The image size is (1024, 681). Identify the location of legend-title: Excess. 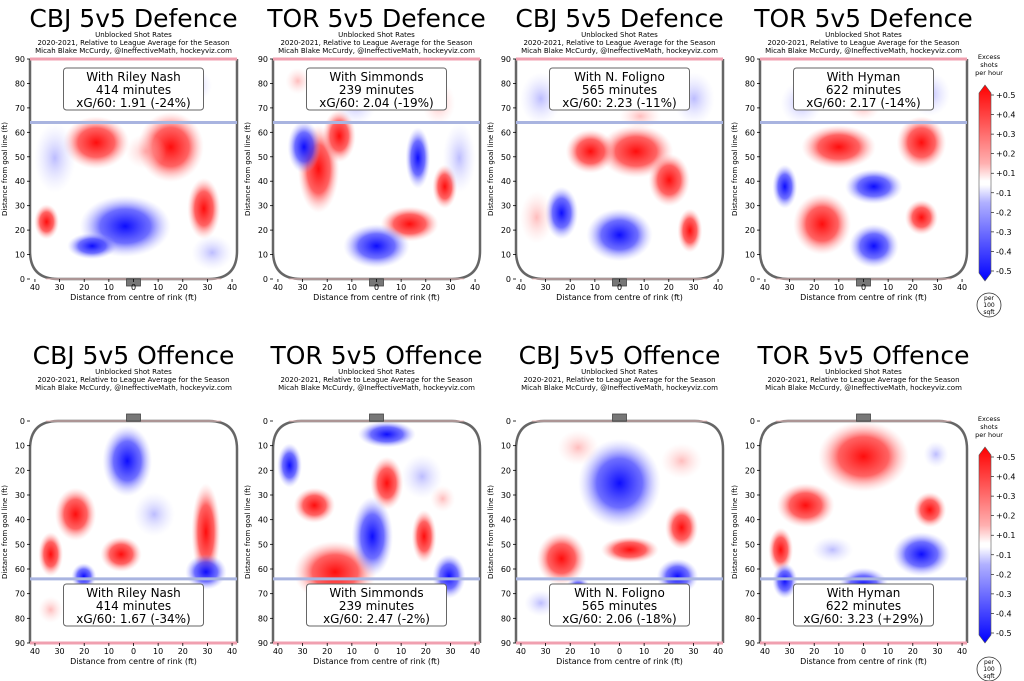
(989, 419).